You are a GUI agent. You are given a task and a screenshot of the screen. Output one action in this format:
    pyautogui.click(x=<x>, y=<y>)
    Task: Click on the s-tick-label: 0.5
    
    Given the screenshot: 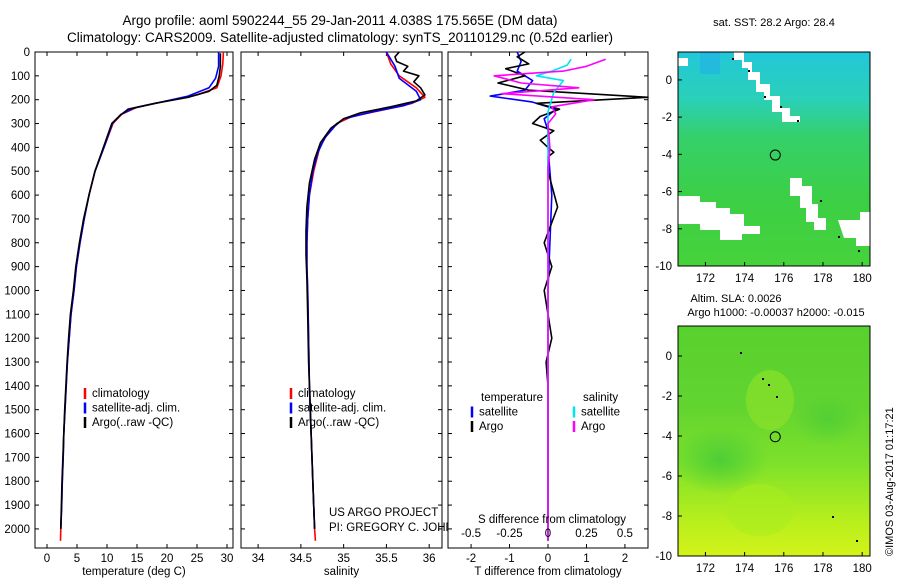 What is the action you would take?
    pyautogui.click(x=625, y=534)
    